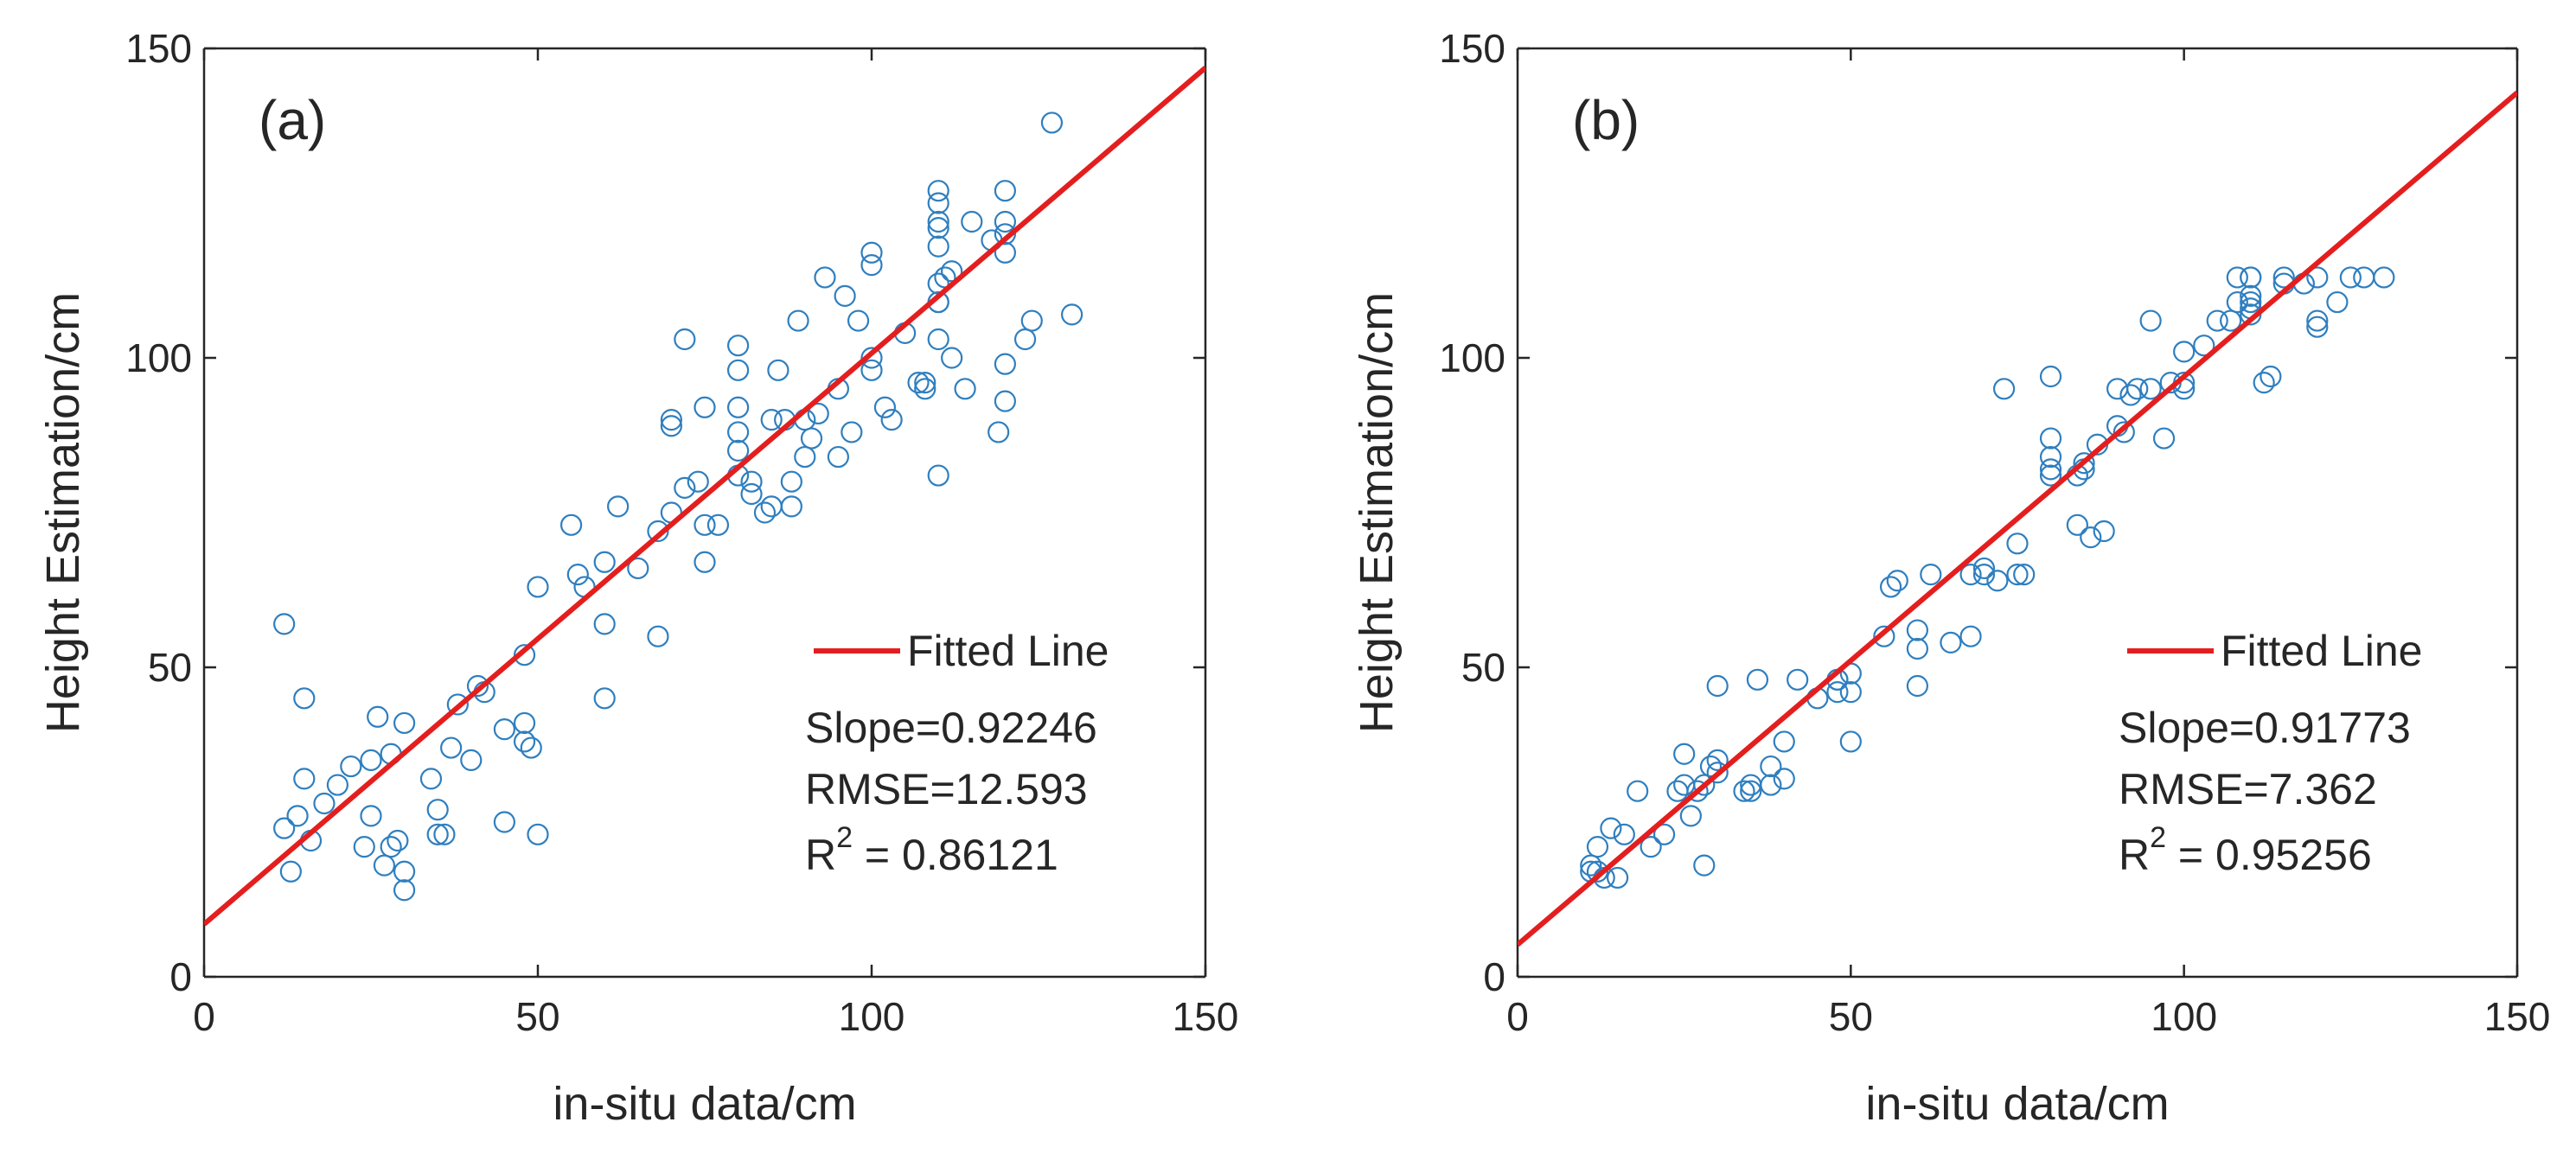 This screenshot has height=1154, width=2576. Describe the element at coordinates (158, 49) in the screenshot. I see `y-tick-label: 150` at that location.